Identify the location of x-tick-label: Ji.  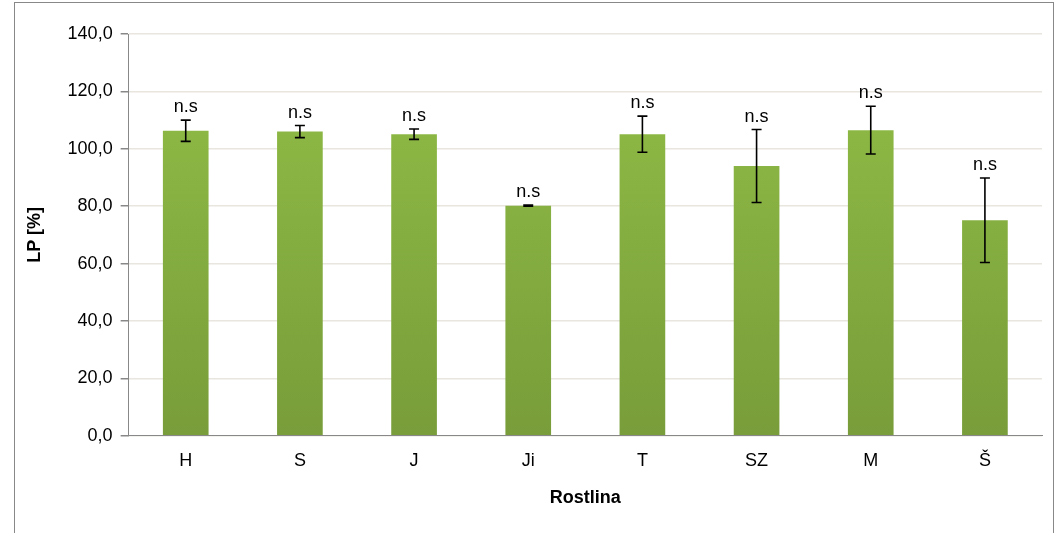
(528, 459).